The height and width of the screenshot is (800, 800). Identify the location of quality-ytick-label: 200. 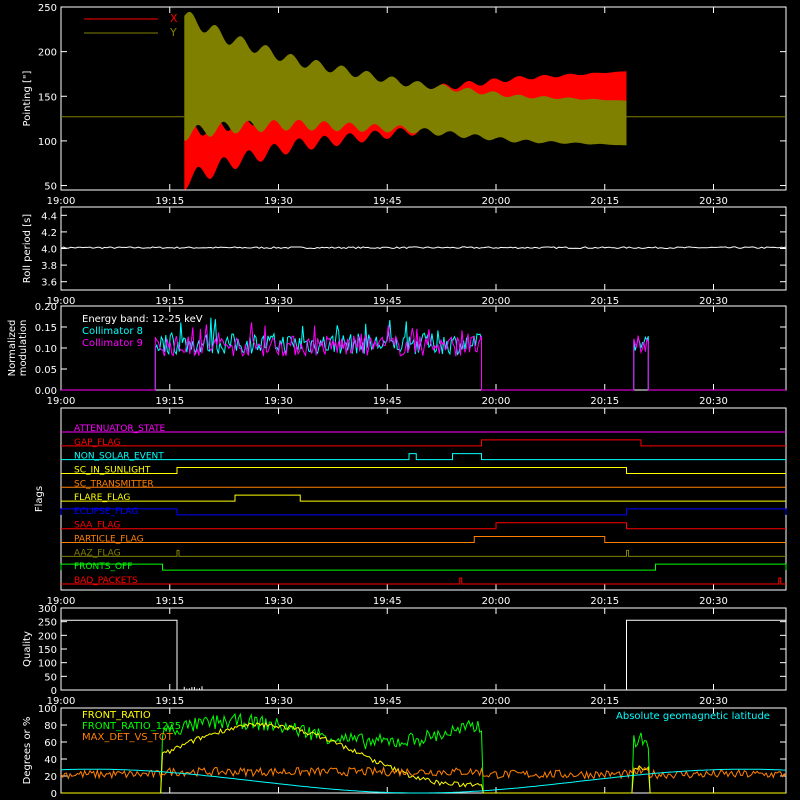
(47, 636).